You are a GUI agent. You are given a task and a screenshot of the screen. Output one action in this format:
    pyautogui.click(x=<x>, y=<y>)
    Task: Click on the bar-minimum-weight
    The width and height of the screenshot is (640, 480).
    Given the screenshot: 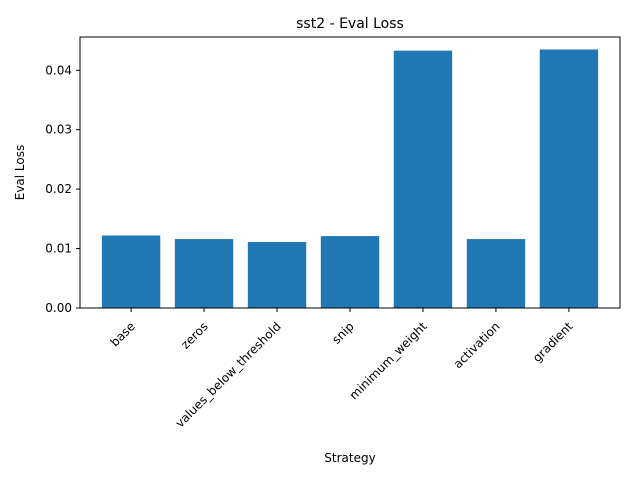 What is the action you would take?
    pyautogui.click(x=423, y=179)
    